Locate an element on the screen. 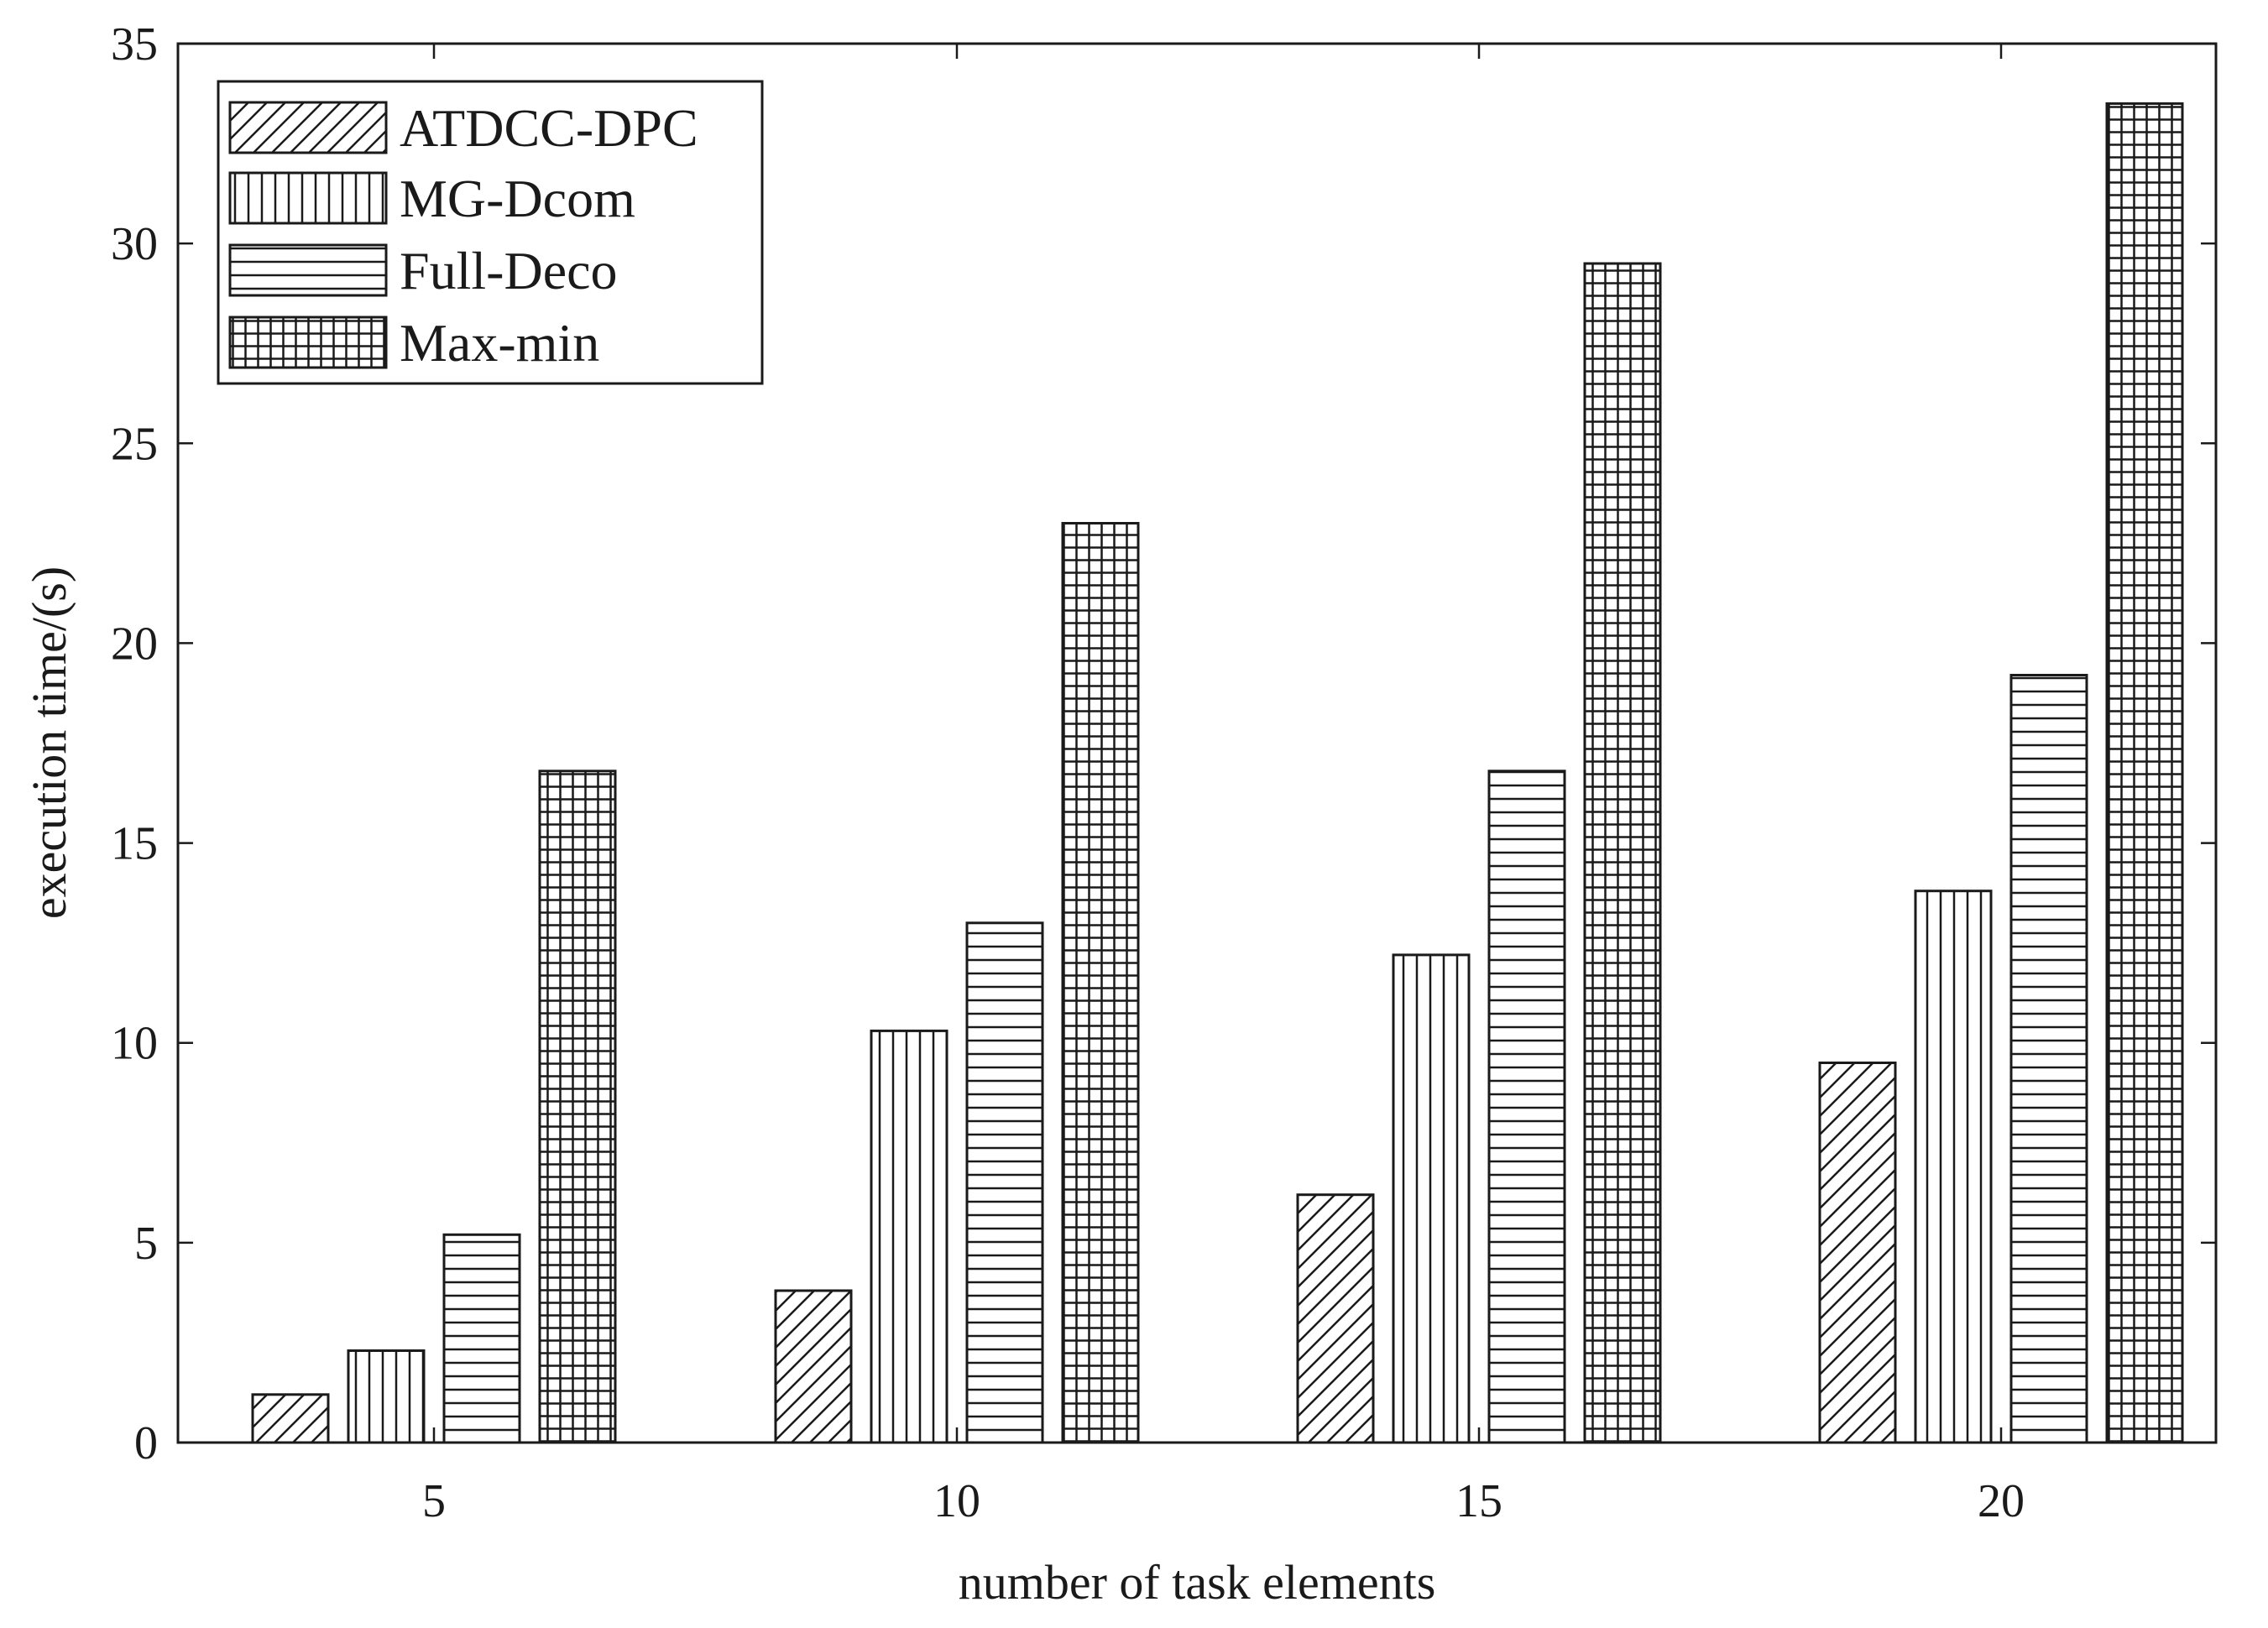 The height and width of the screenshot is (1628, 2268). y-axis-title: execution time/(s) is located at coordinates (49, 742).